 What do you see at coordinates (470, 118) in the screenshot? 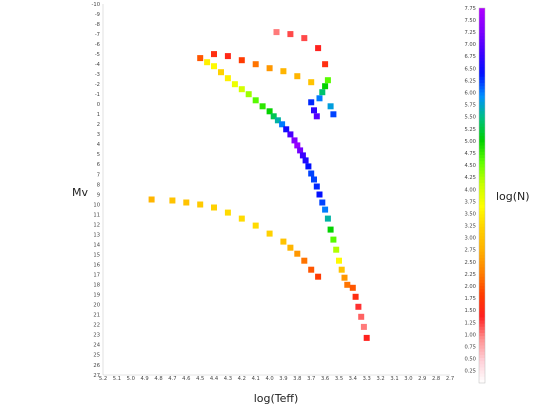
I see `colorbar-tick-label: 5.50` at bounding box center [470, 118].